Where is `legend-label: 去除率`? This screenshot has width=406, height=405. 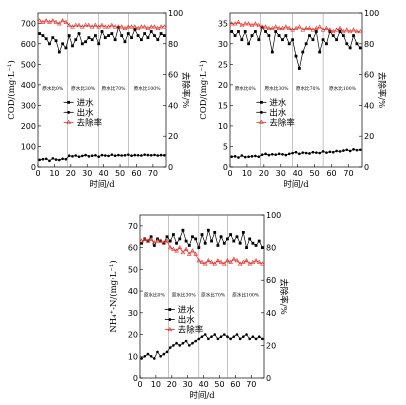
legend-label: 去除率 is located at coordinates (90, 122).